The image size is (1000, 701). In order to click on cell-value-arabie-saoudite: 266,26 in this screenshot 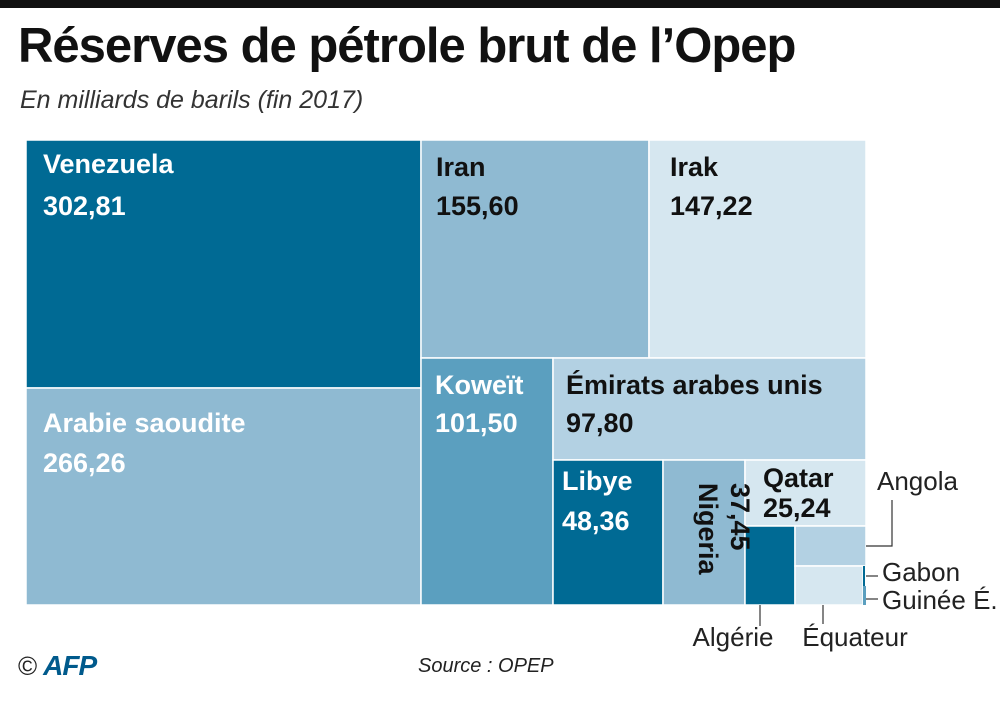, I will do `click(84, 463)`.